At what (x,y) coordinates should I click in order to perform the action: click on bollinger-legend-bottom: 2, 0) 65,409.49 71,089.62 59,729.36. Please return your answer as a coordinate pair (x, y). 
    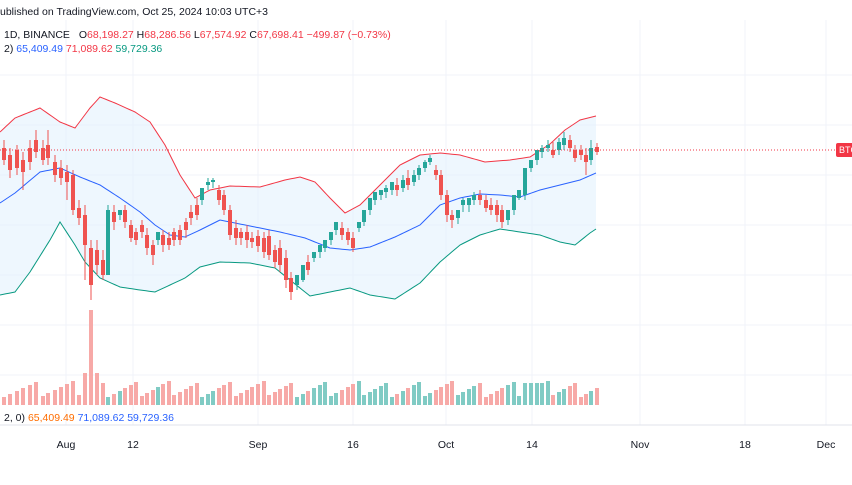
    Looking at the image, I should click on (89, 418).